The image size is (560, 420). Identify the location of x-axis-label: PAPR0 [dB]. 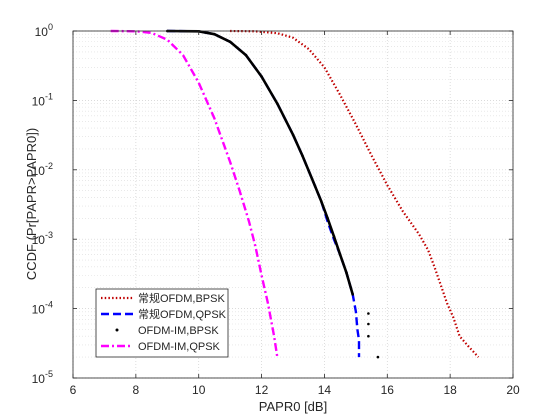
(293, 406).